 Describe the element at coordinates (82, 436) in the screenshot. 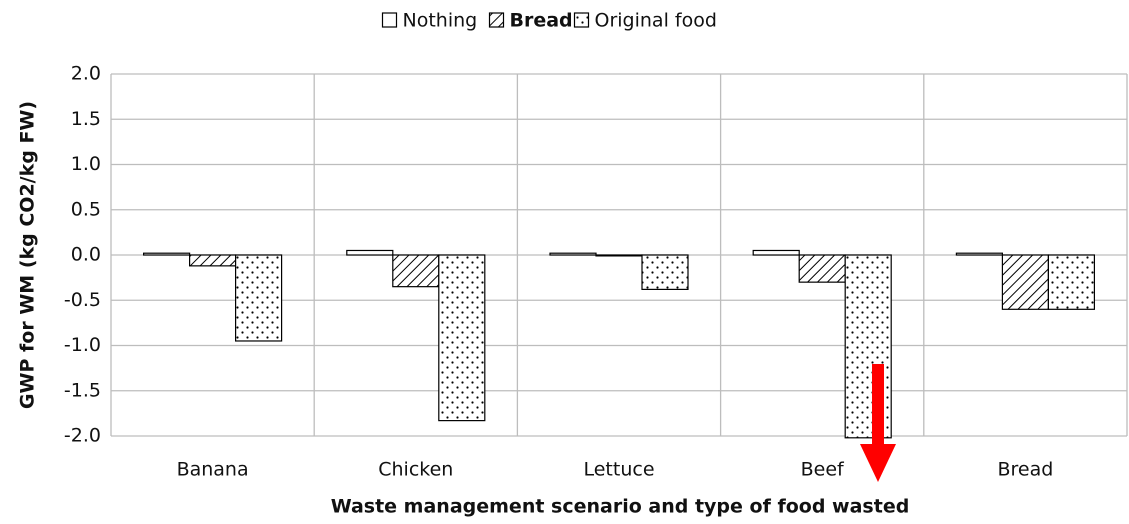

I see `y-tick-label: -2.0` at that location.